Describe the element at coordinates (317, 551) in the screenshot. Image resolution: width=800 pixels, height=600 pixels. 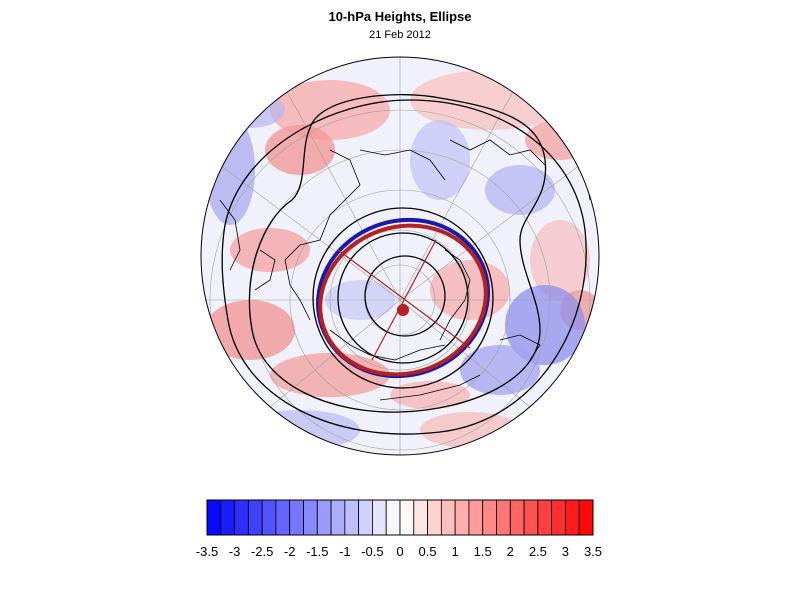
I see `colorbar-tick-label: -1.5` at that location.